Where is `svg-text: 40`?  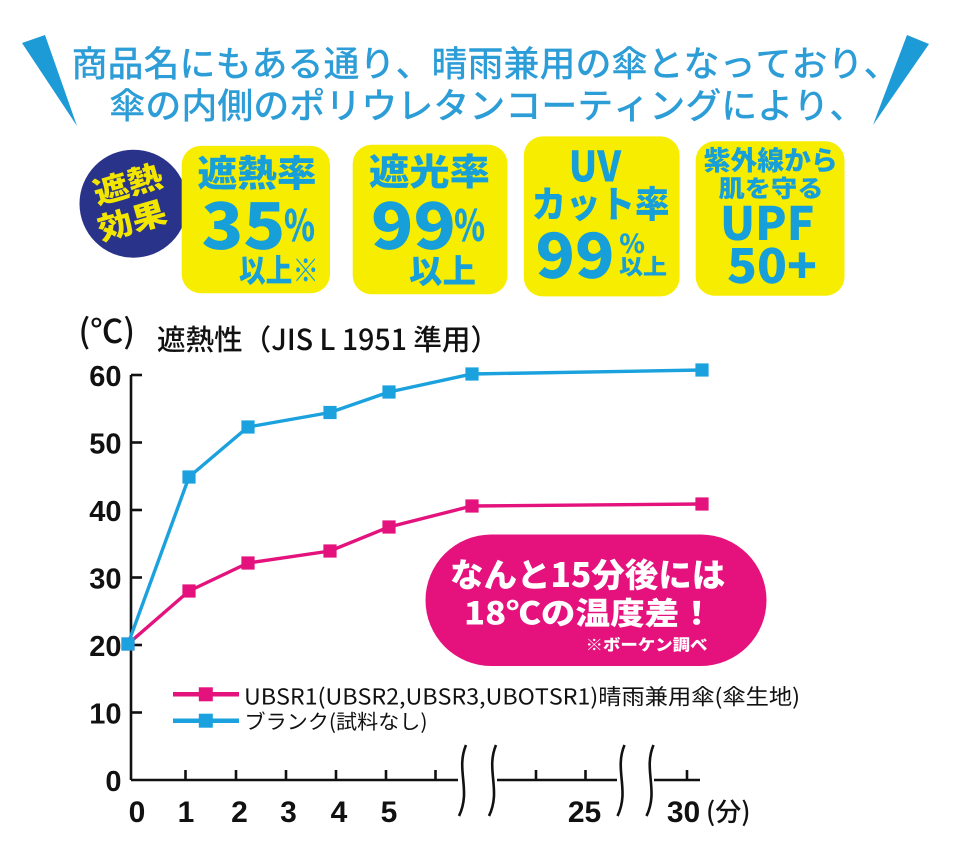 svg-text: 40 is located at coordinates (105, 512).